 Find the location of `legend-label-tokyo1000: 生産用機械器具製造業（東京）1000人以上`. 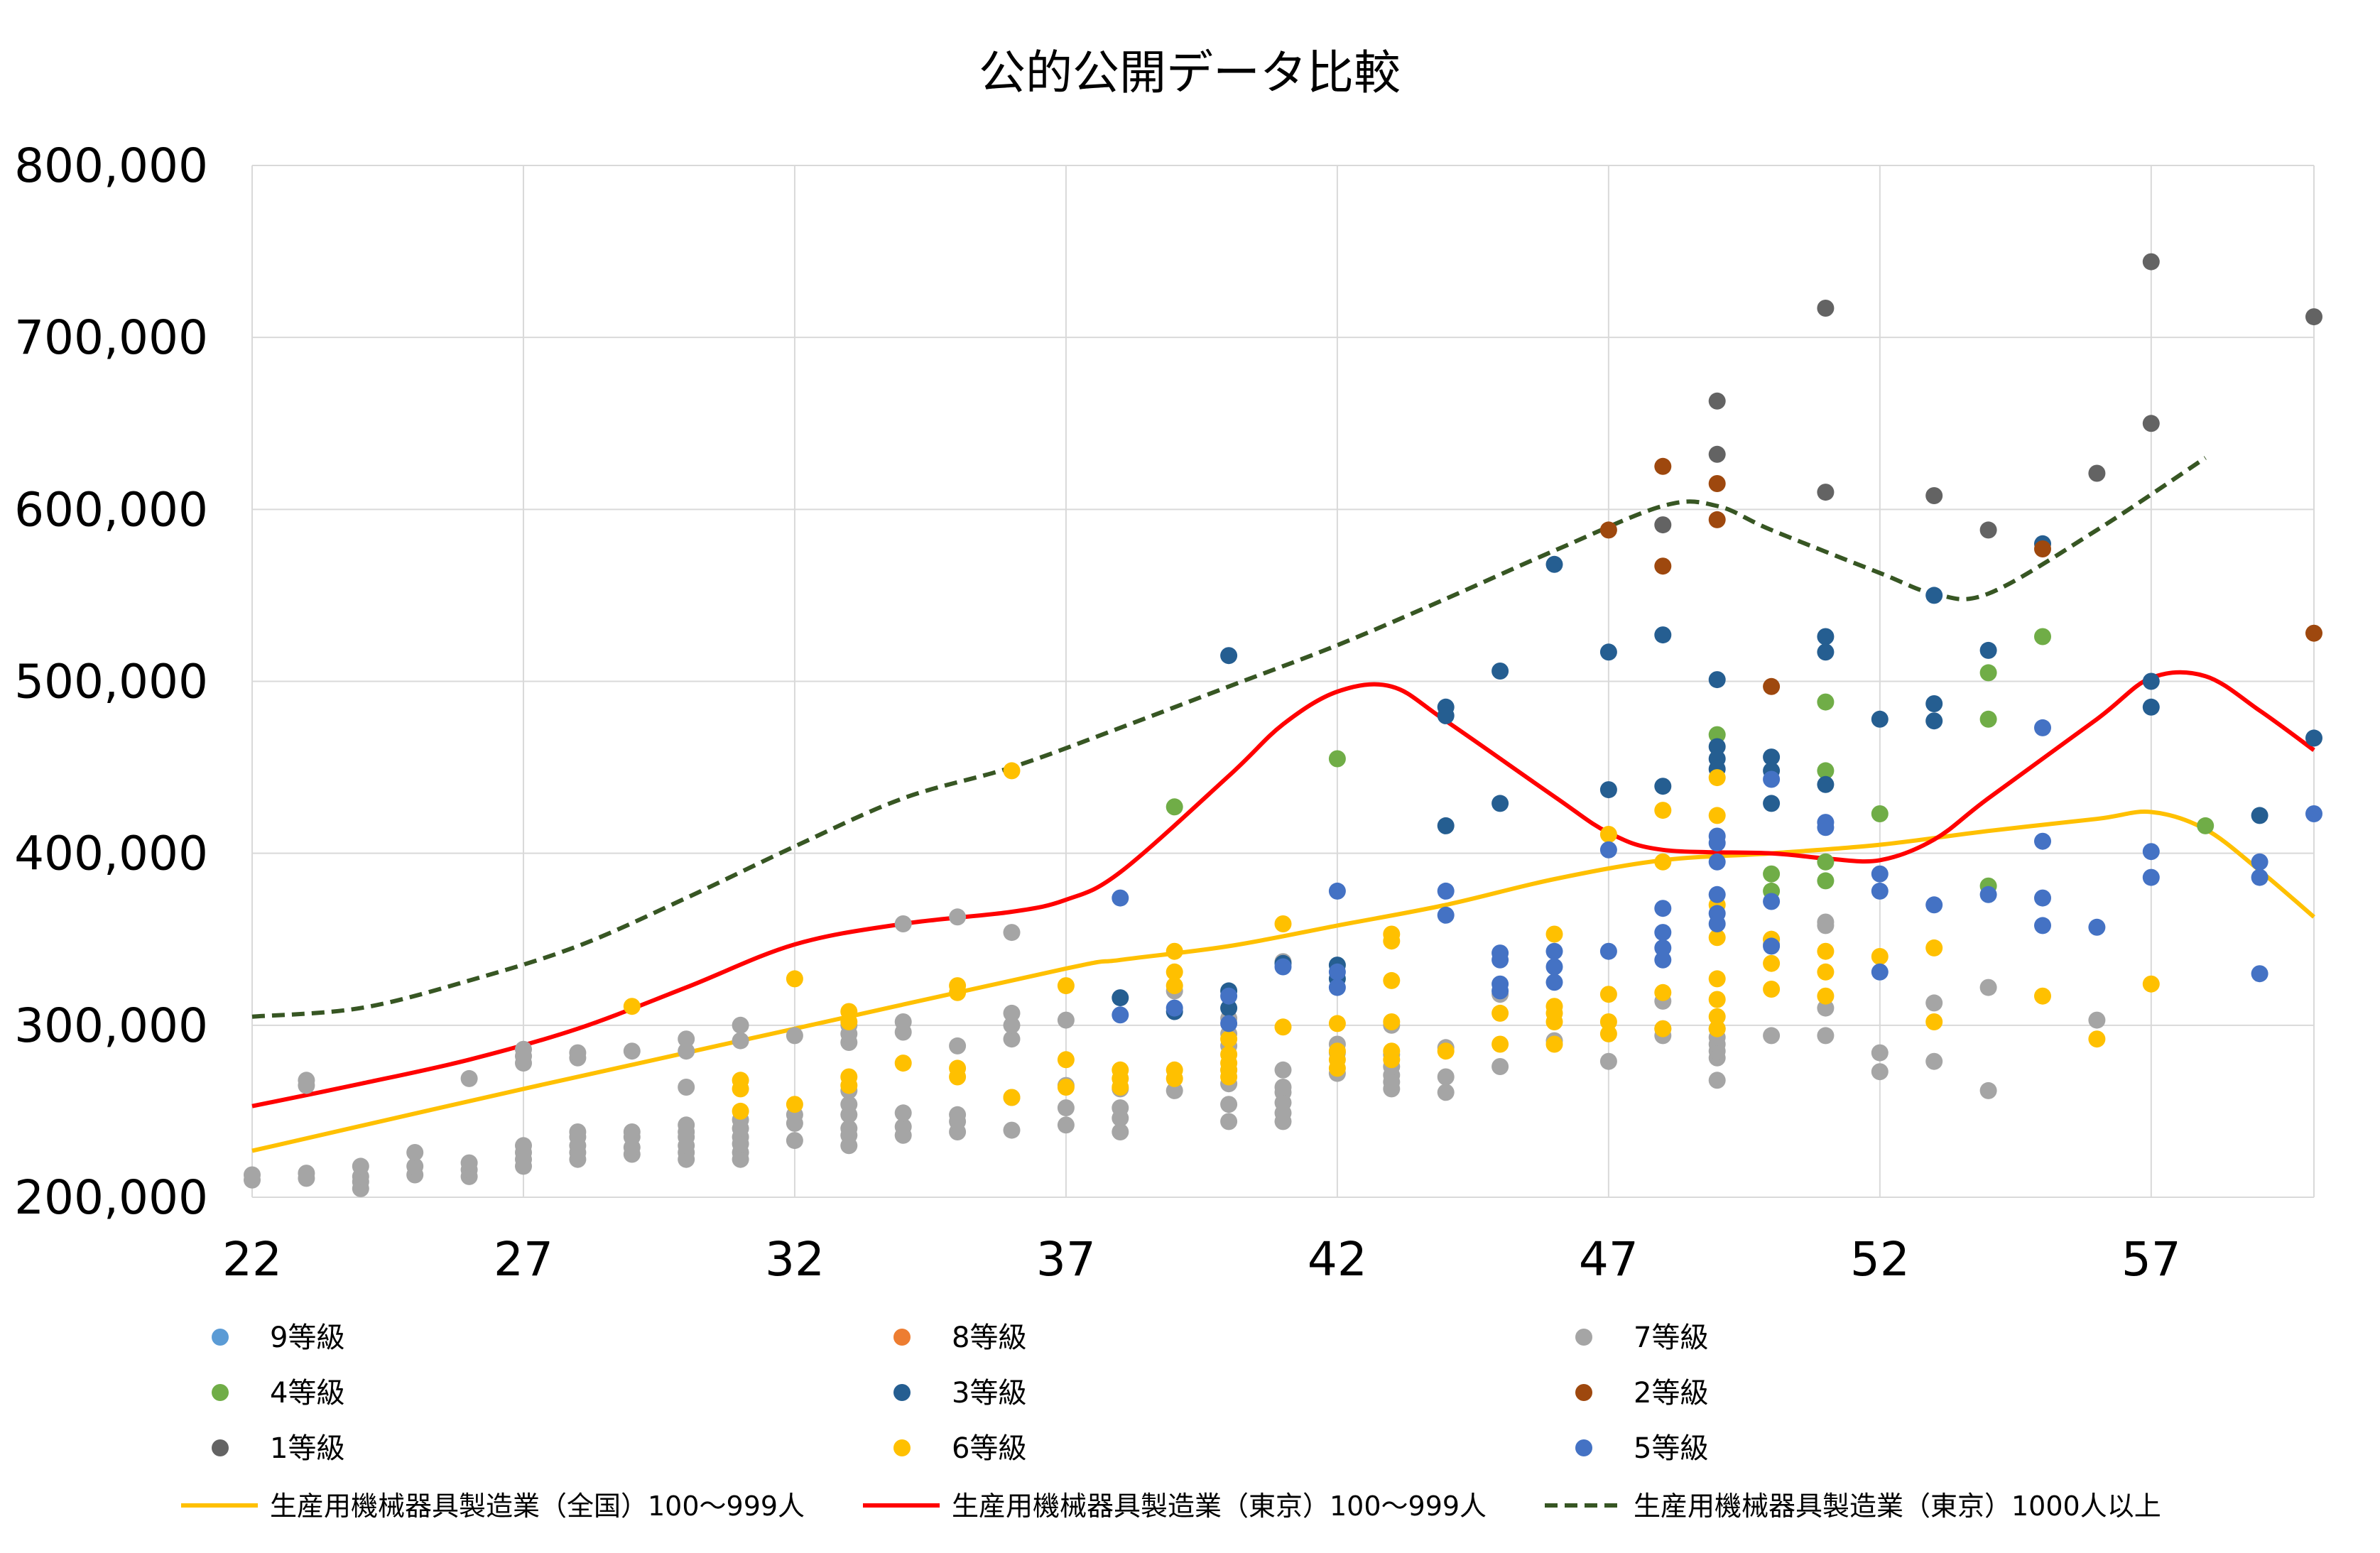

legend-label-tokyo1000: 生産用機械器具製造業（東京）1000人以上 is located at coordinates (1897, 1506).